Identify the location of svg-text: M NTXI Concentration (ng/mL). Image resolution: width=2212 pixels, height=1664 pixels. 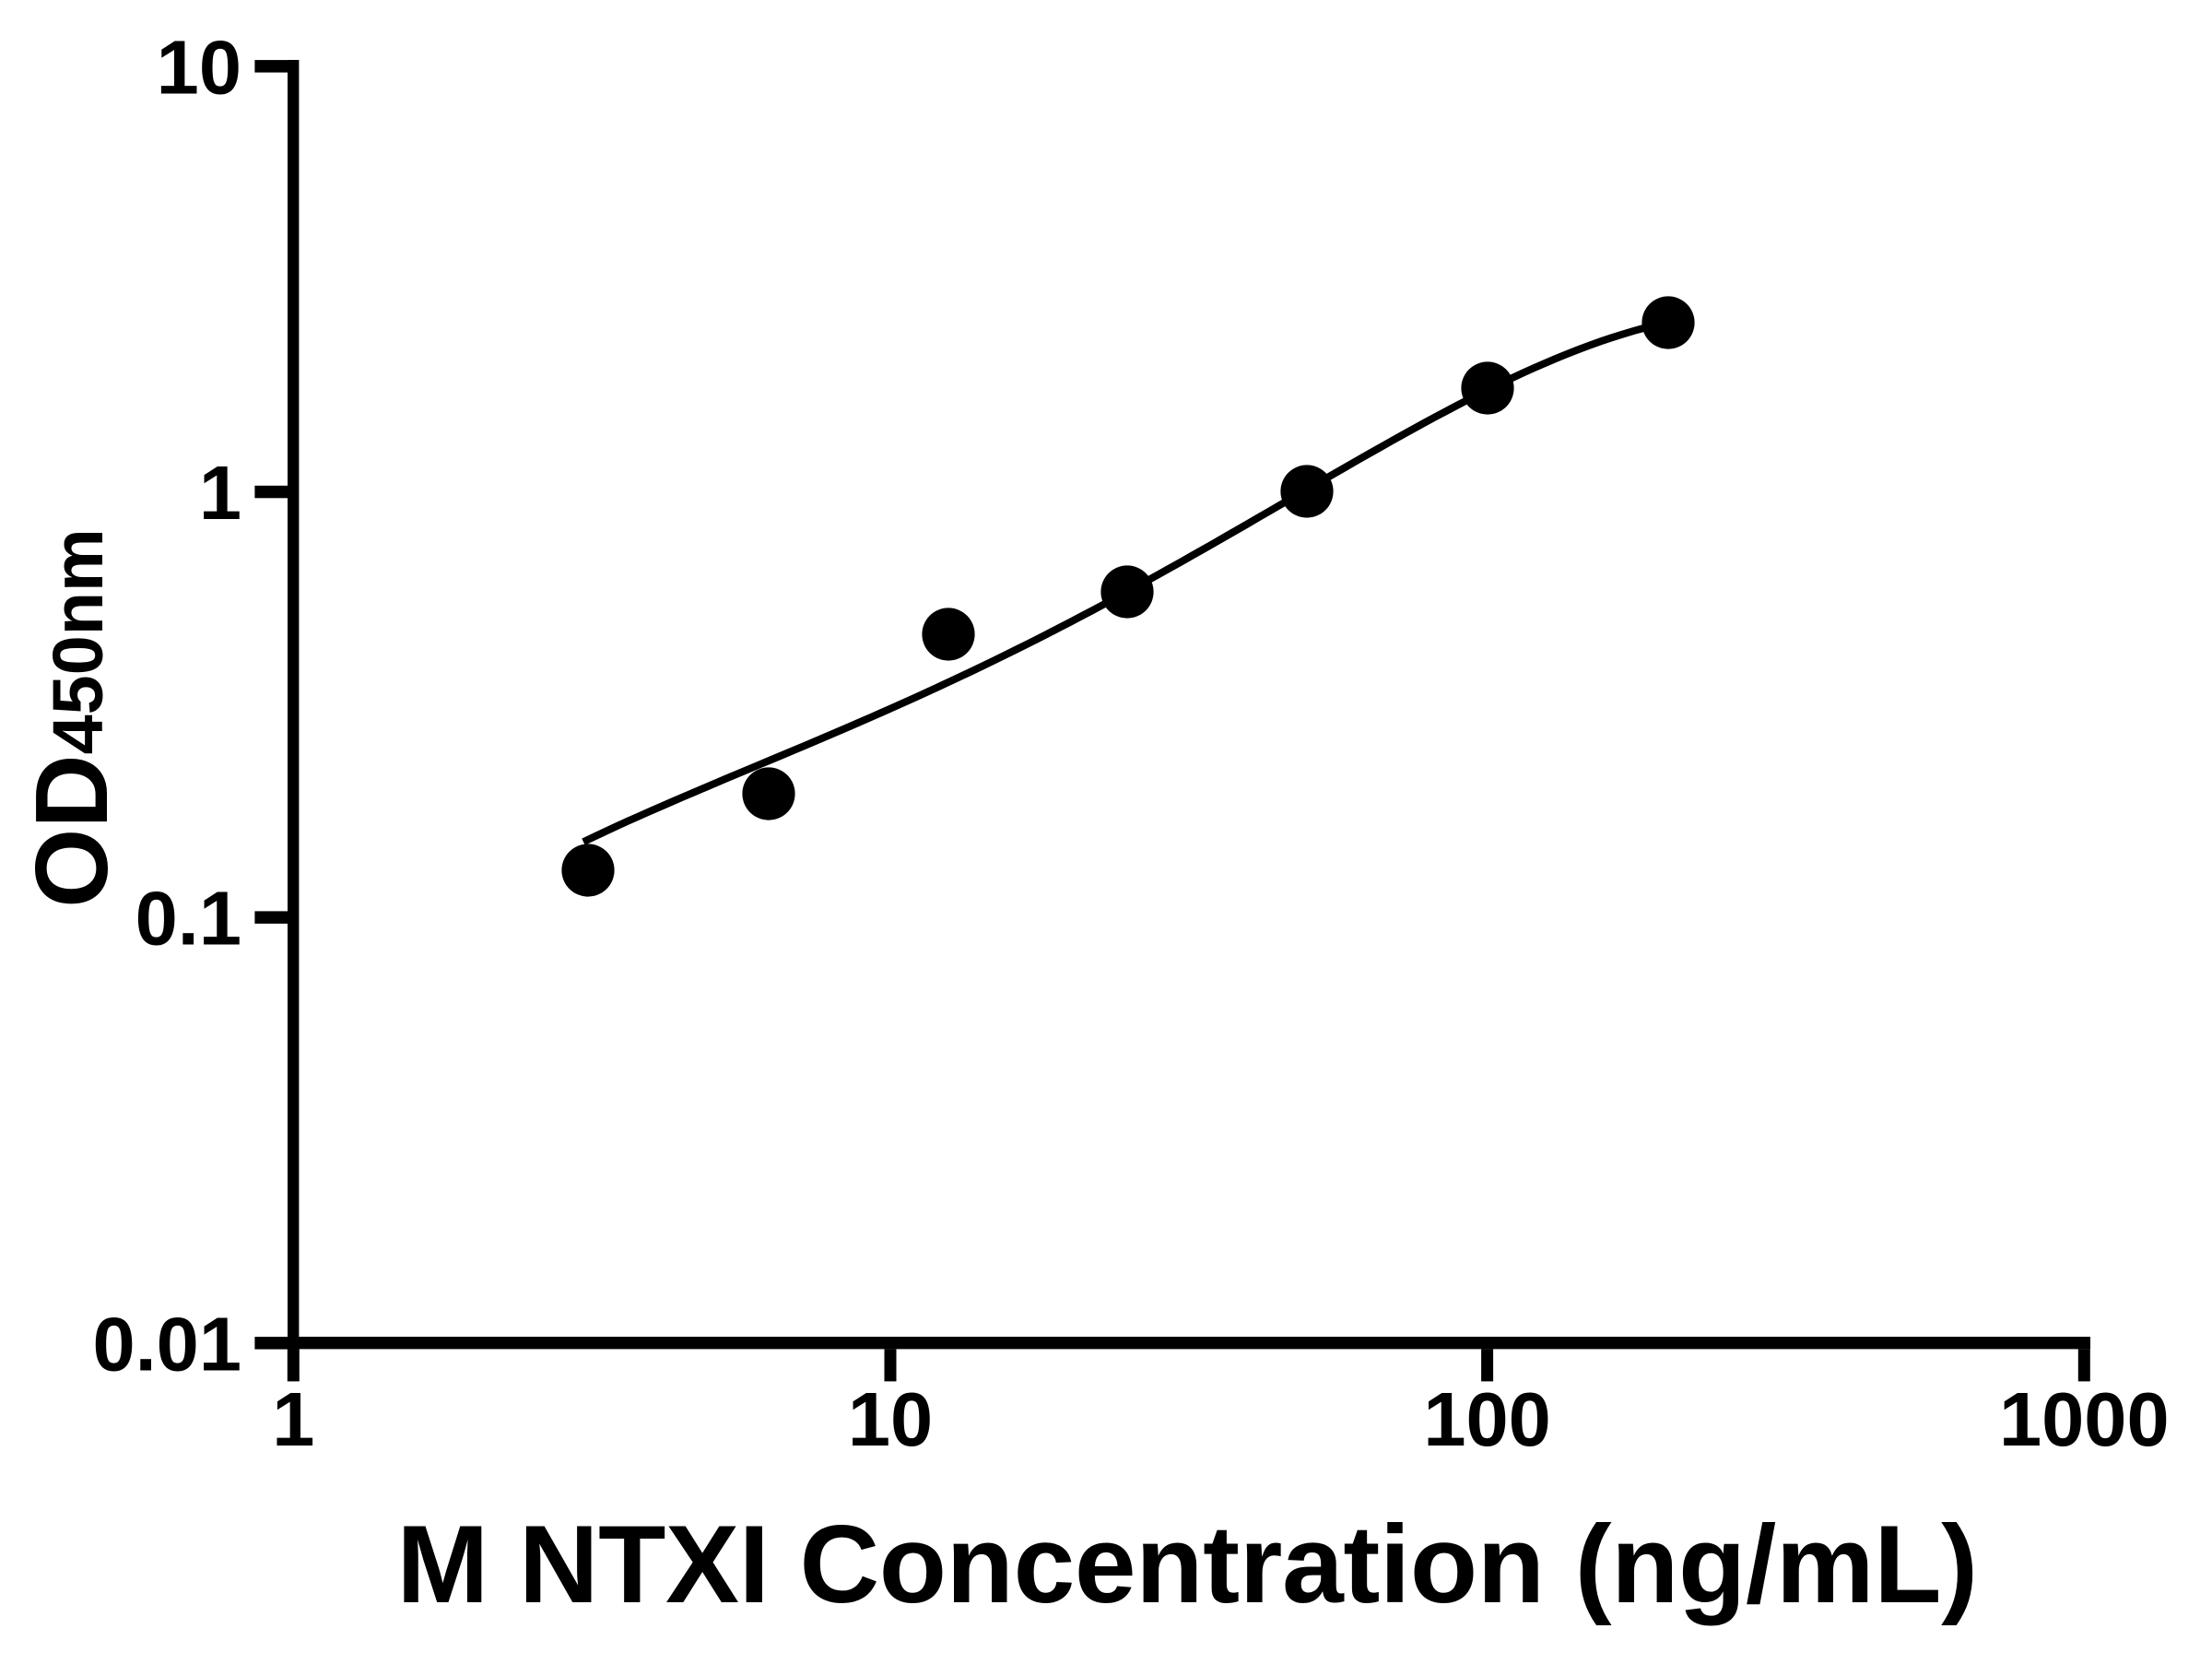
(1186, 1564).